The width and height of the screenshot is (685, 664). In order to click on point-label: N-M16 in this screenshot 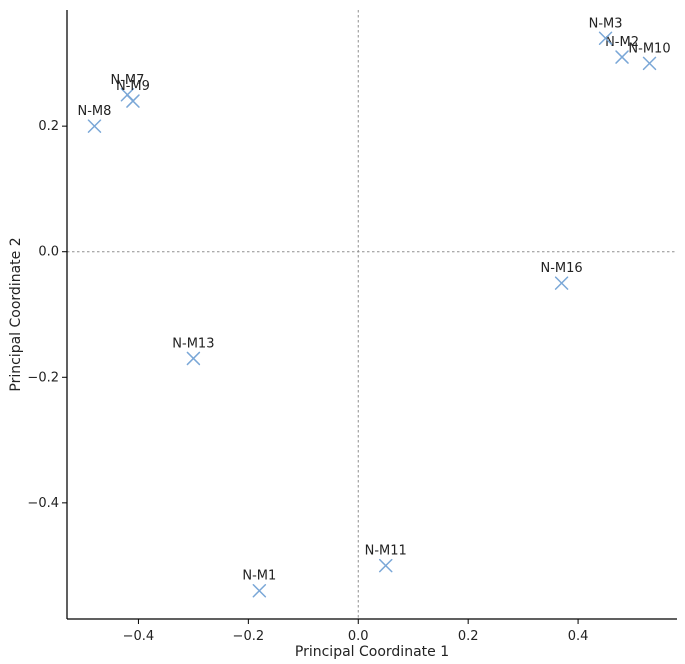, I will do `click(562, 268)`.